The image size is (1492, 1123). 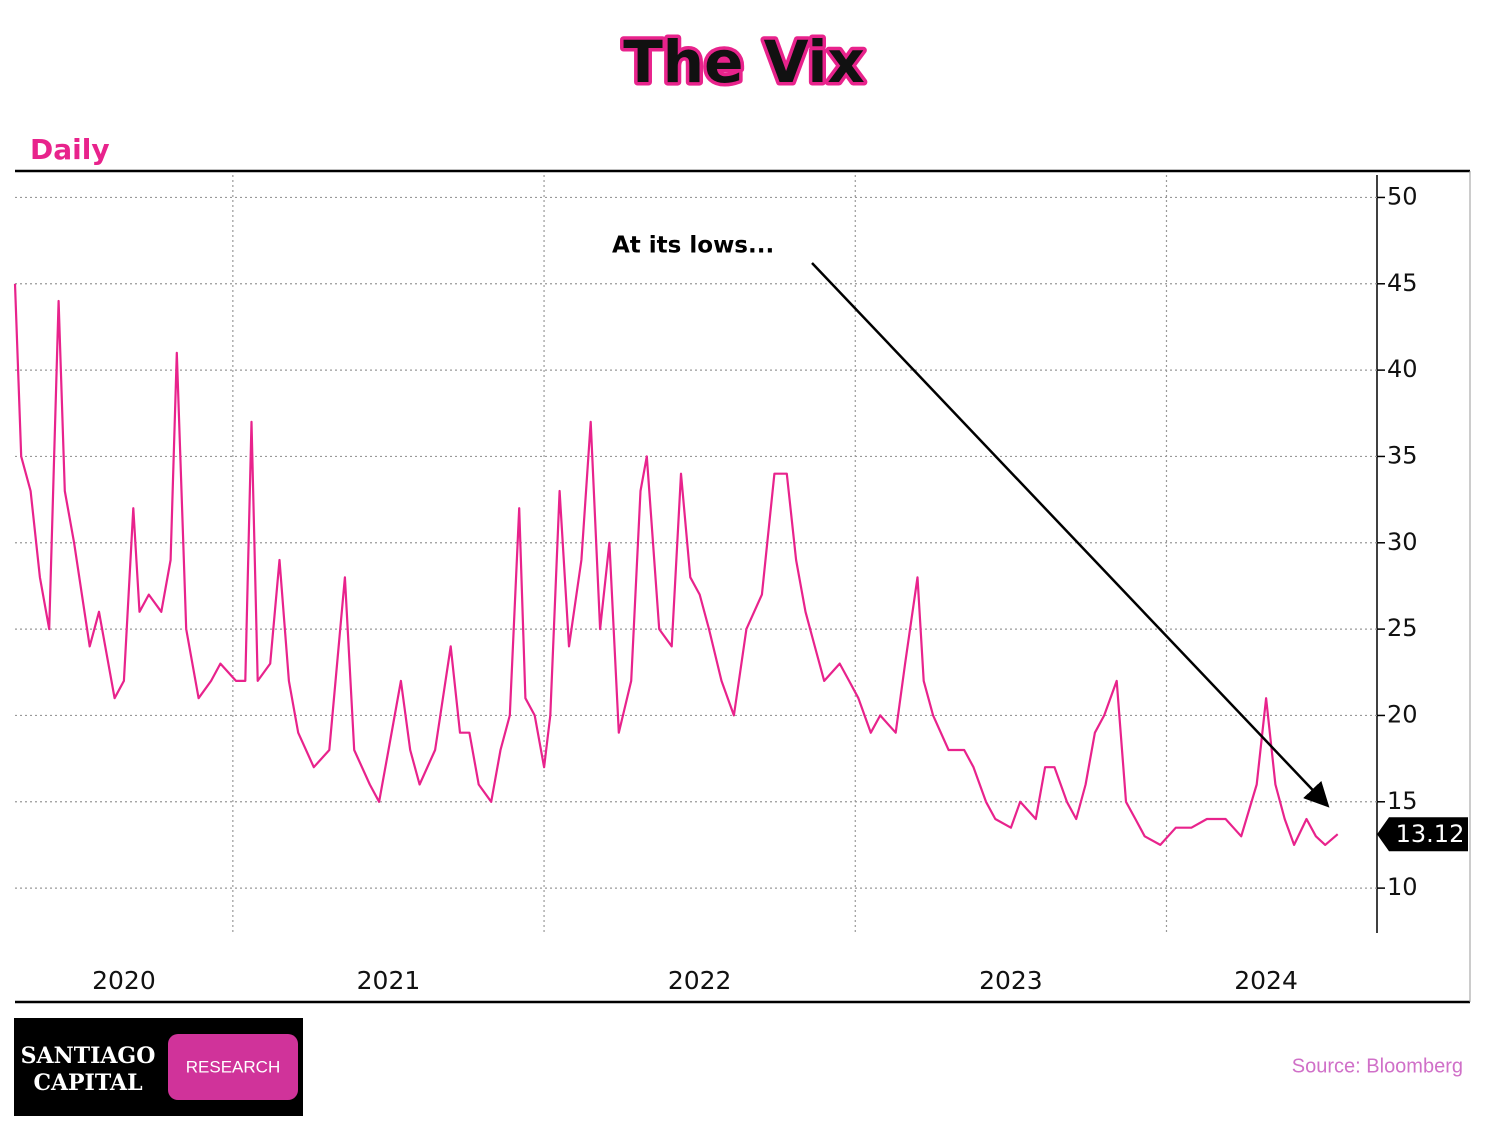 What do you see at coordinates (389, 980) in the screenshot?
I see `x-tick-label: 2021` at bounding box center [389, 980].